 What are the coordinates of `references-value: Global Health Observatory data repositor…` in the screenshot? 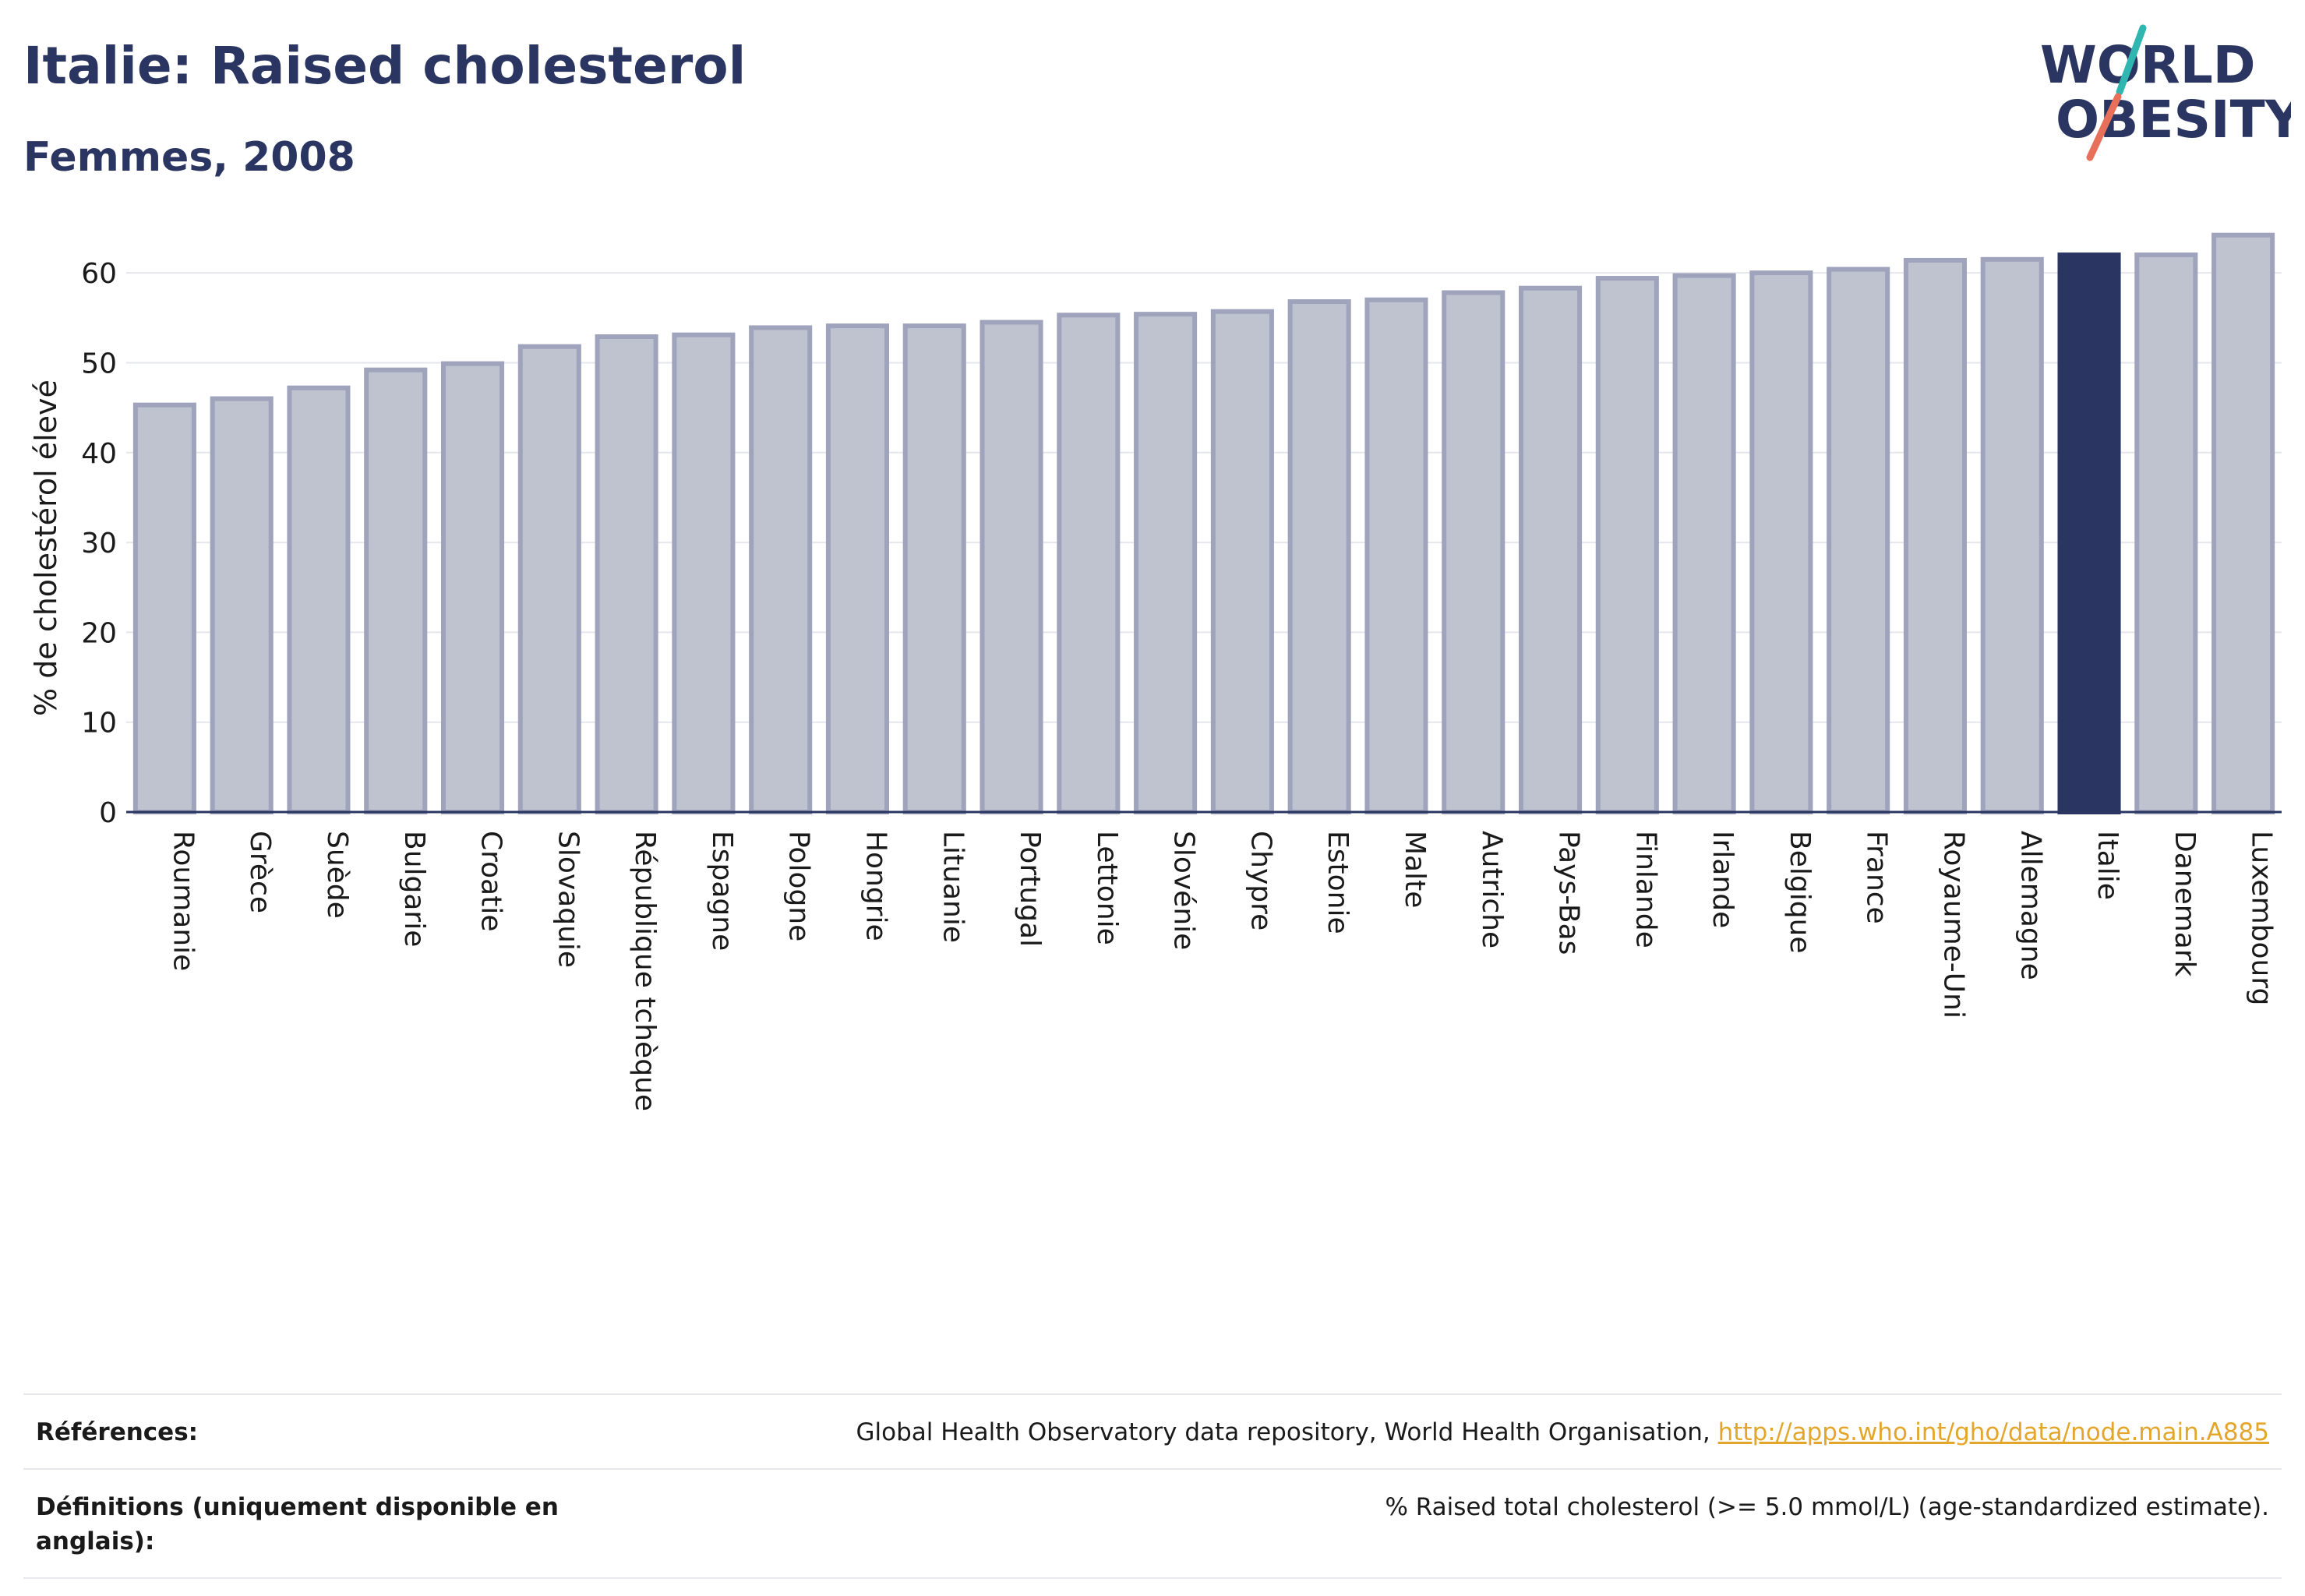 It's located at (1562, 1432).